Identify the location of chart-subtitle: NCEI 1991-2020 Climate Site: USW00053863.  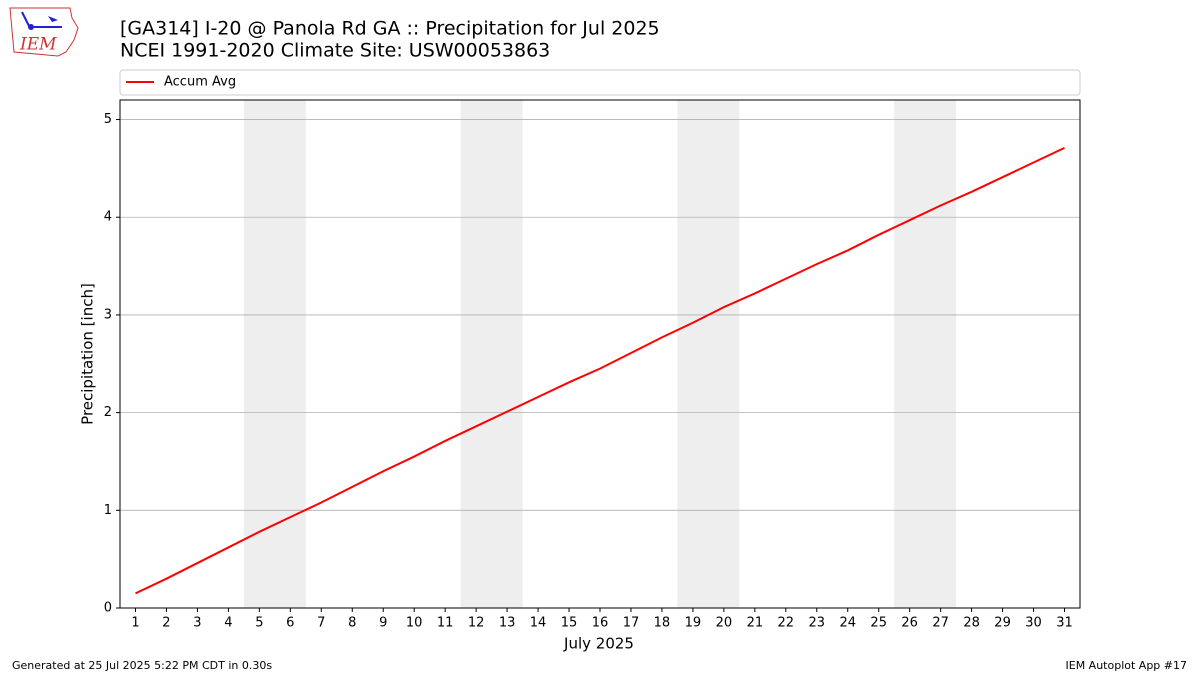
(335, 51).